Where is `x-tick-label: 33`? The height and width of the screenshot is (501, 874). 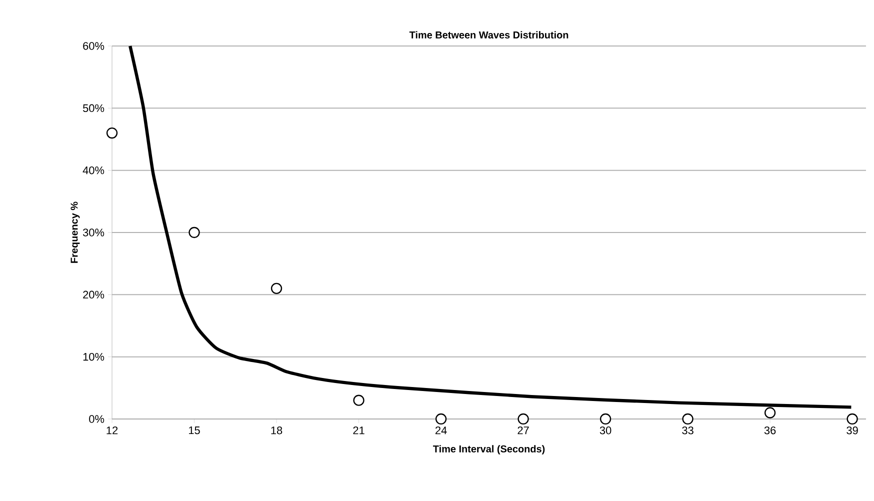
x-tick-label: 33 is located at coordinates (688, 430).